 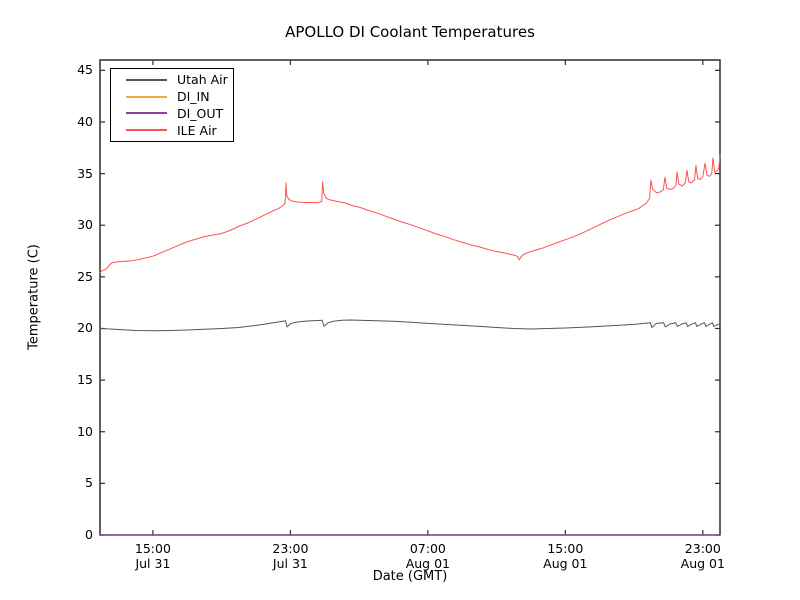 I want to click on legend: Utah Air DI_IN DI_OUT ILE Air, so click(x=172, y=105).